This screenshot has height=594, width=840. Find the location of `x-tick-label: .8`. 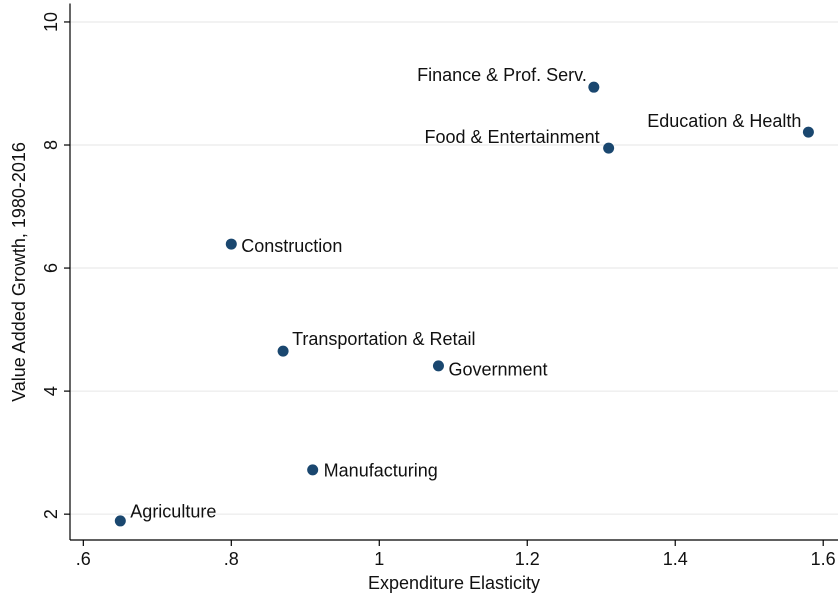

x-tick-label: .8 is located at coordinates (231, 559).